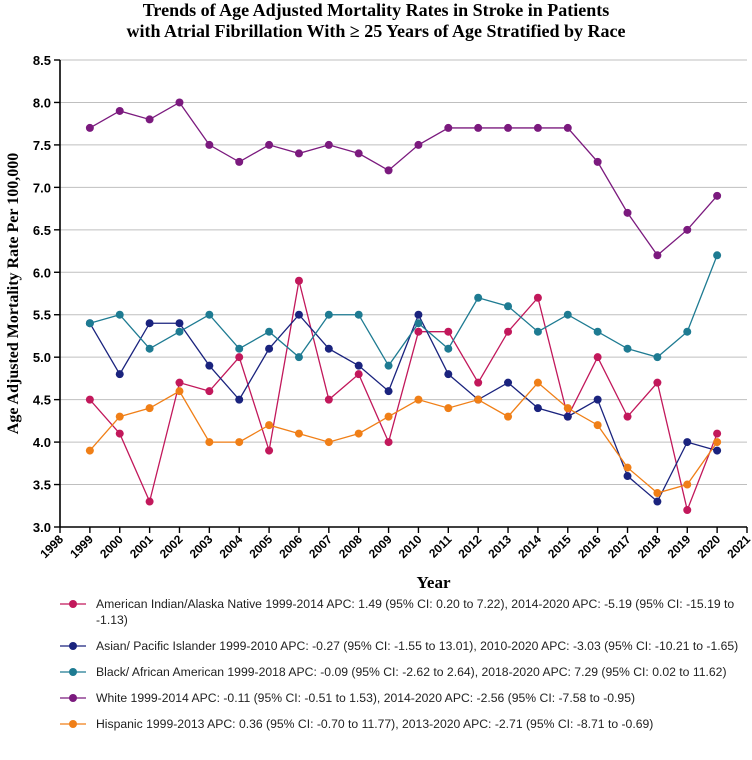  I want to click on y-tick-label: 8.0, so click(42, 102).